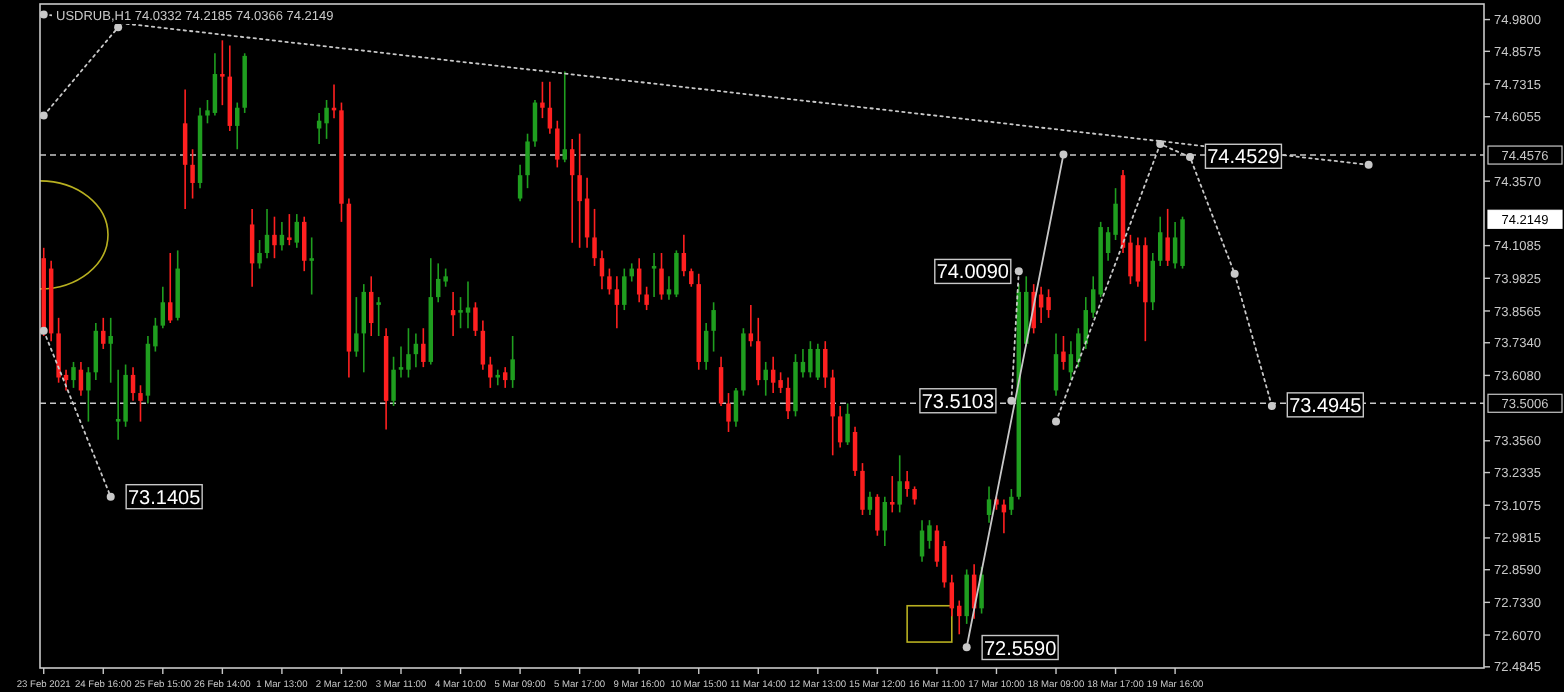  I want to click on annotation: 73.1405, so click(165, 498).